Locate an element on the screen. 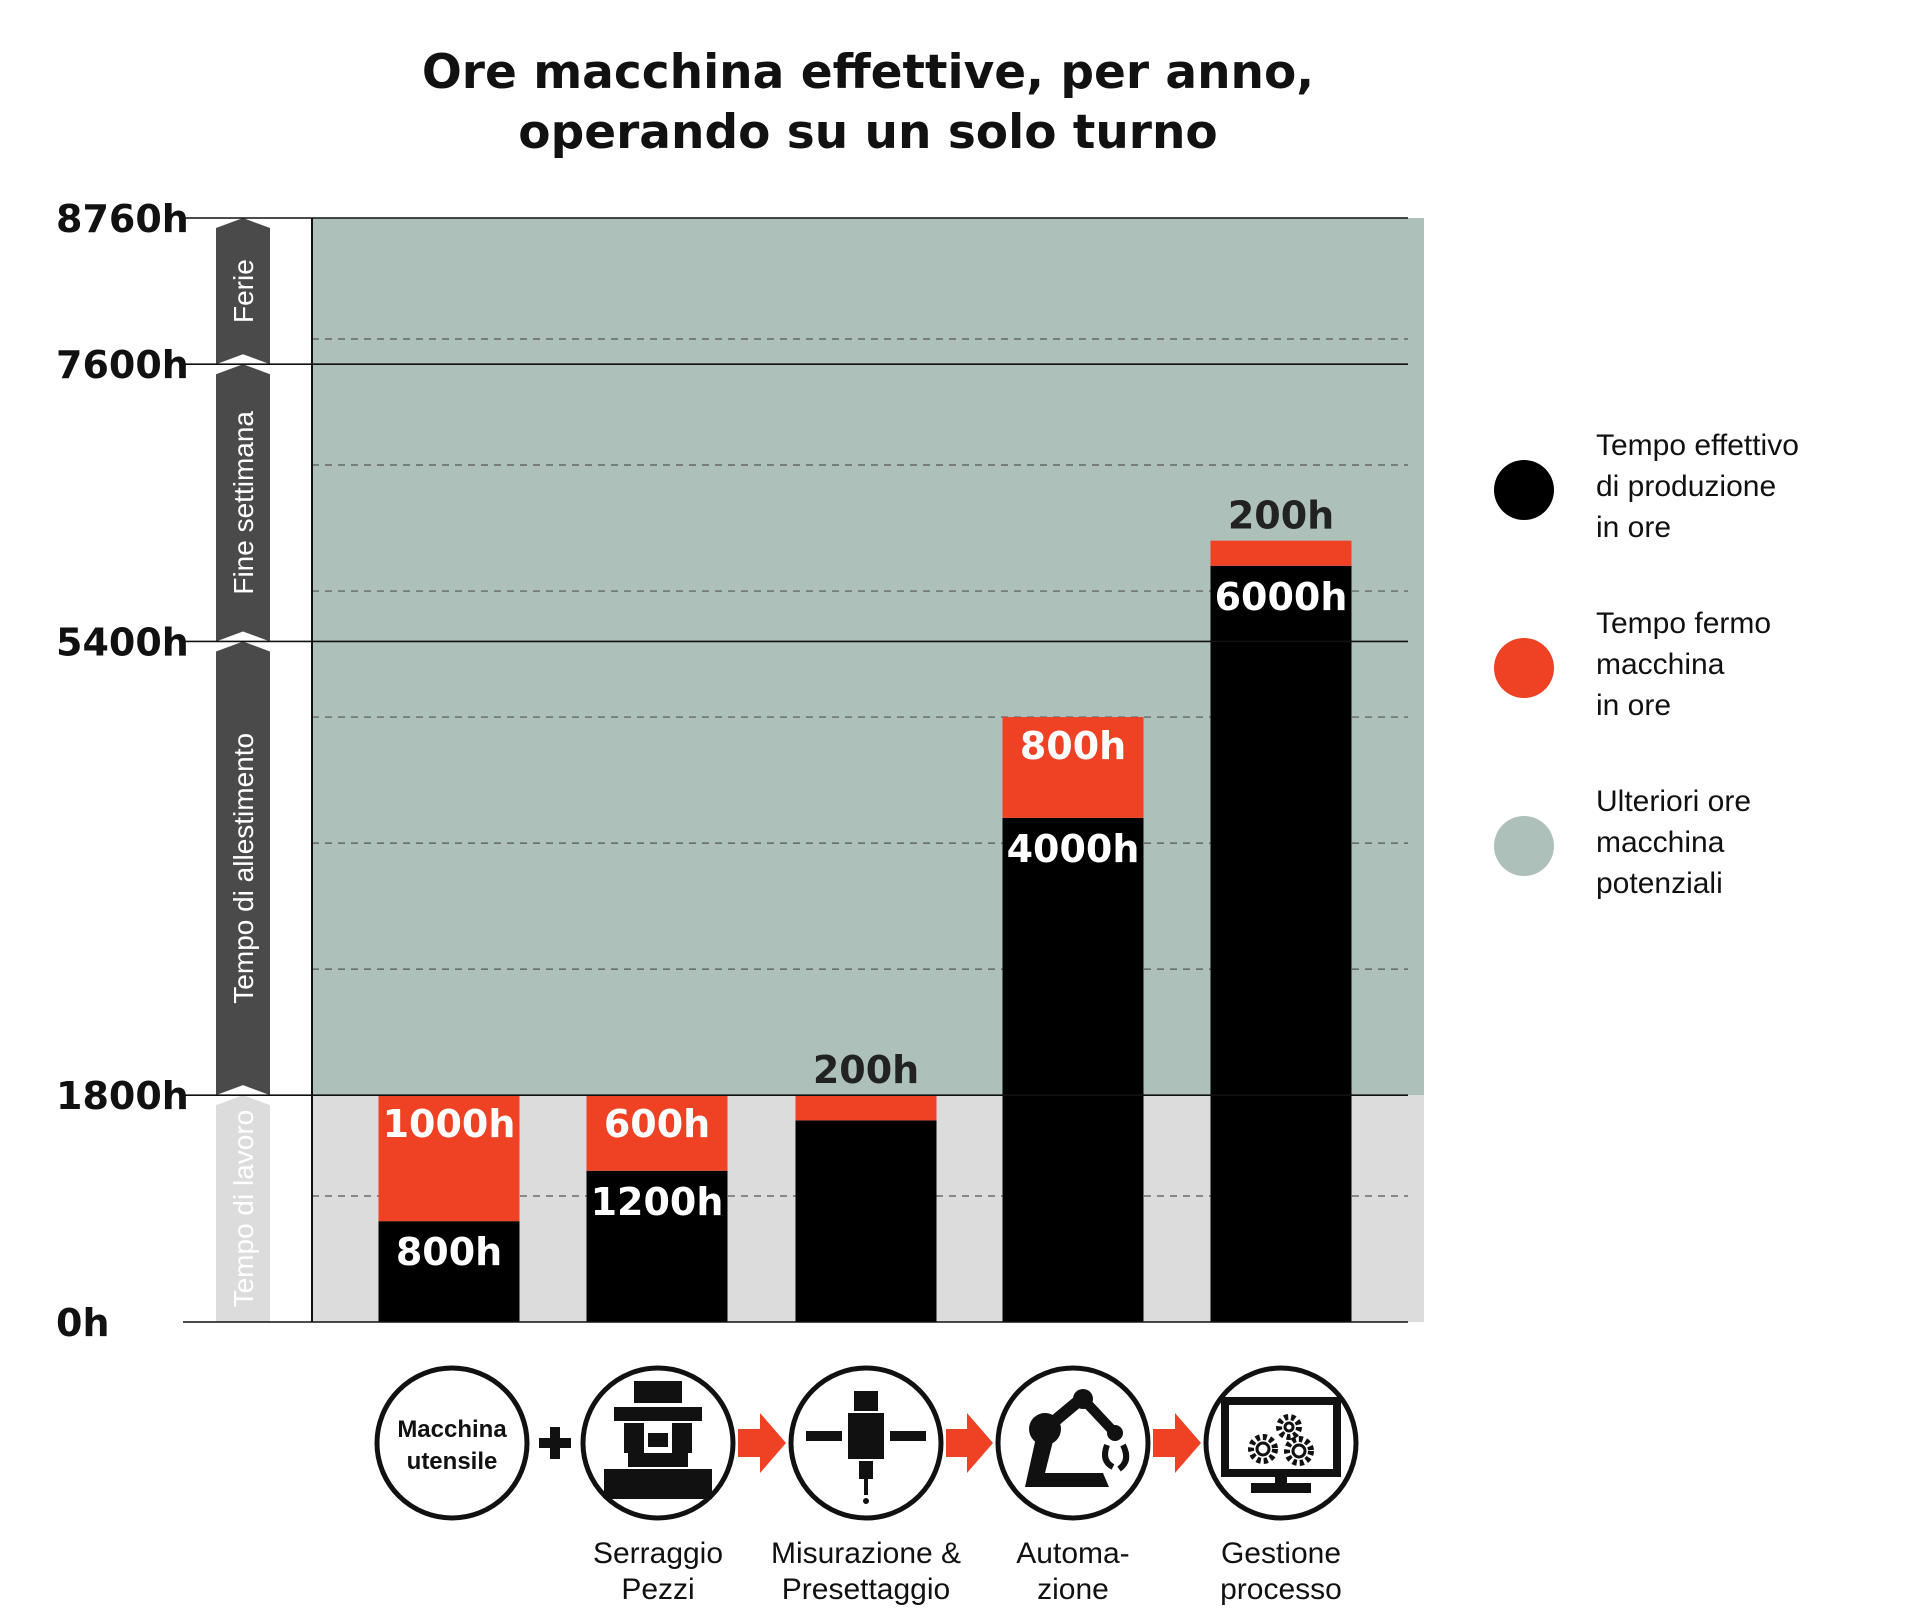  vise-base is located at coordinates (658, 1484).